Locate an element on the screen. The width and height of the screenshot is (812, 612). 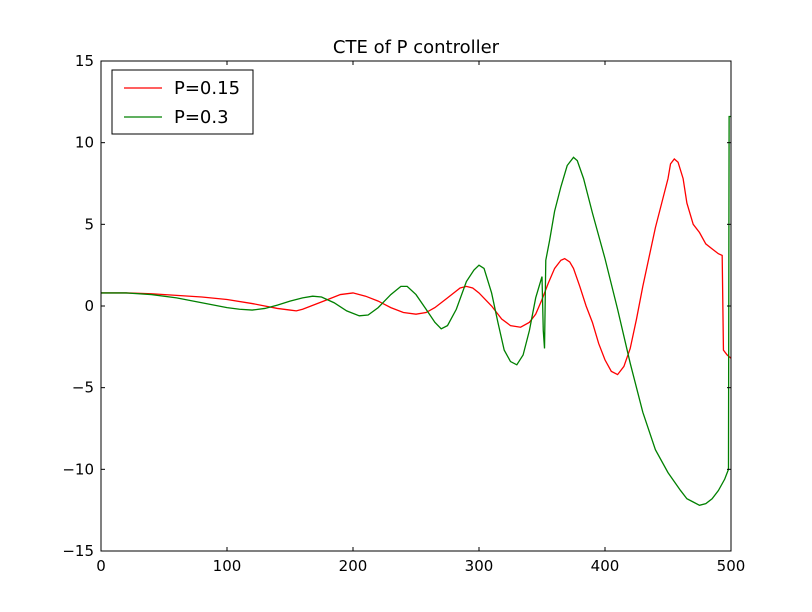
x-tick-label: 400 is located at coordinates (605, 566).